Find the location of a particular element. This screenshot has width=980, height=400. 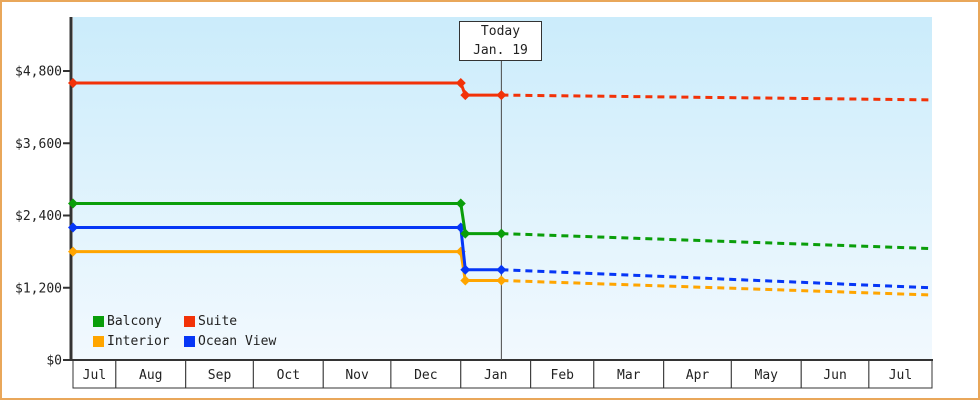

legend-item-balcony: Balcony is located at coordinates (138, 321).